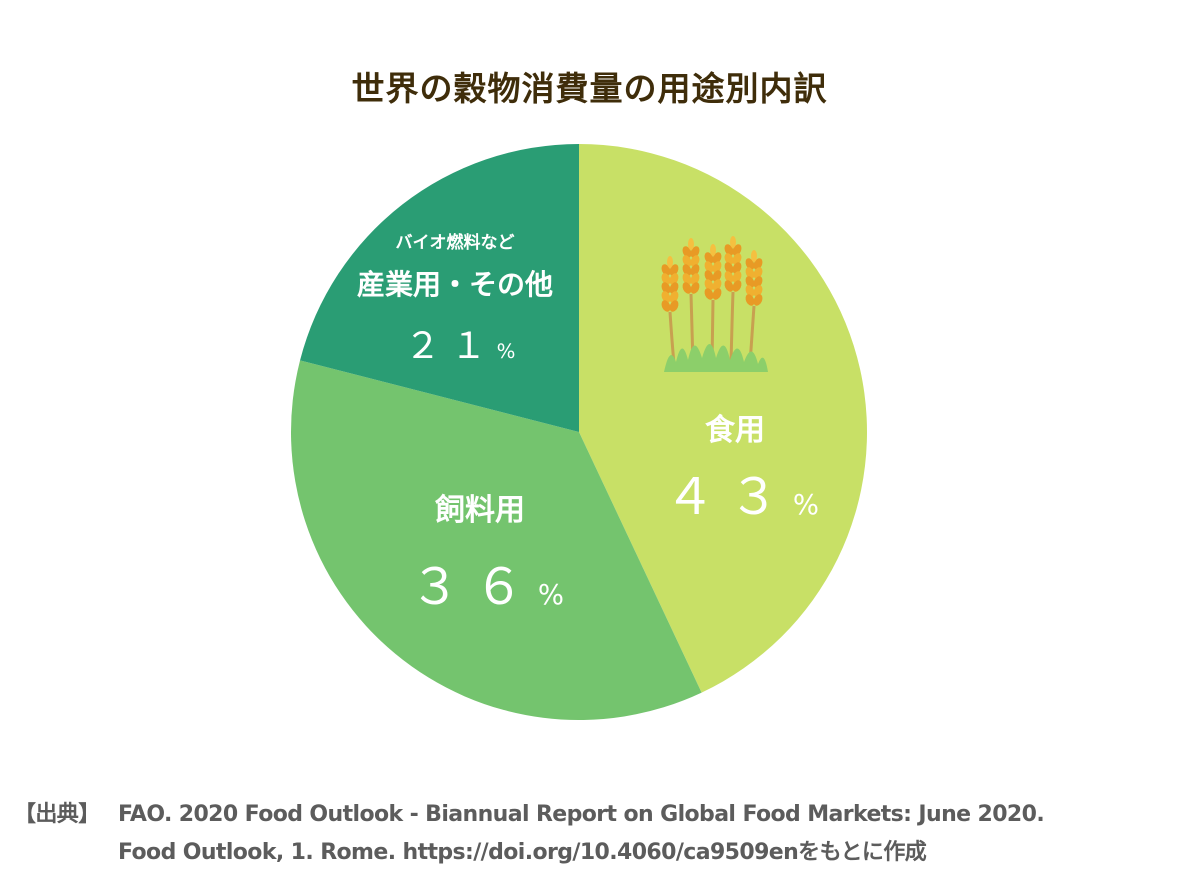  Describe the element at coordinates (480, 510) in the screenshot. I see `slice-name-feed: 飼料用` at that location.